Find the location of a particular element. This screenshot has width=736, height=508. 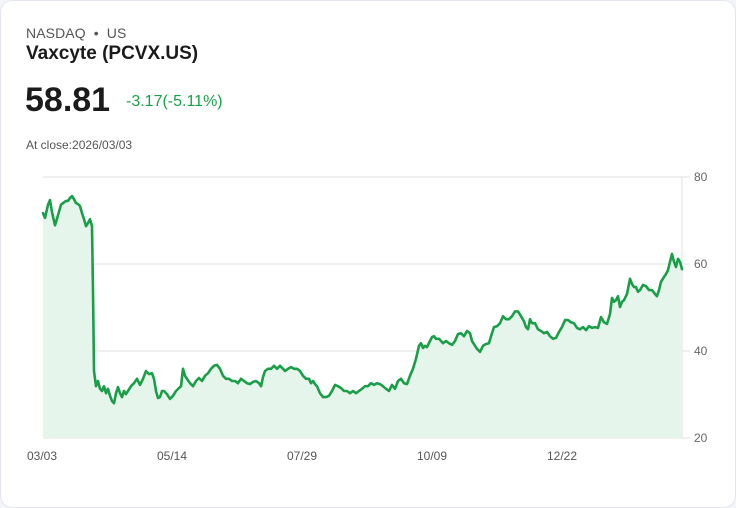

x-tick-label: 05/14 is located at coordinates (172, 456).